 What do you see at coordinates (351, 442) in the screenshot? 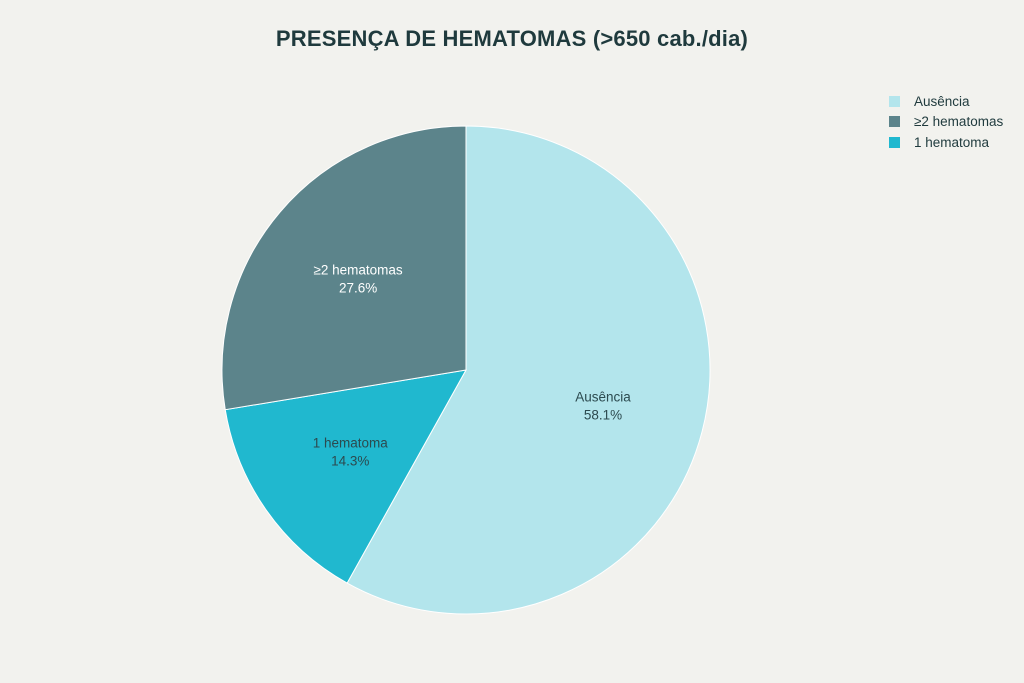
I see `slice-label: 1 hematoma` at bounding box center [351, 442].